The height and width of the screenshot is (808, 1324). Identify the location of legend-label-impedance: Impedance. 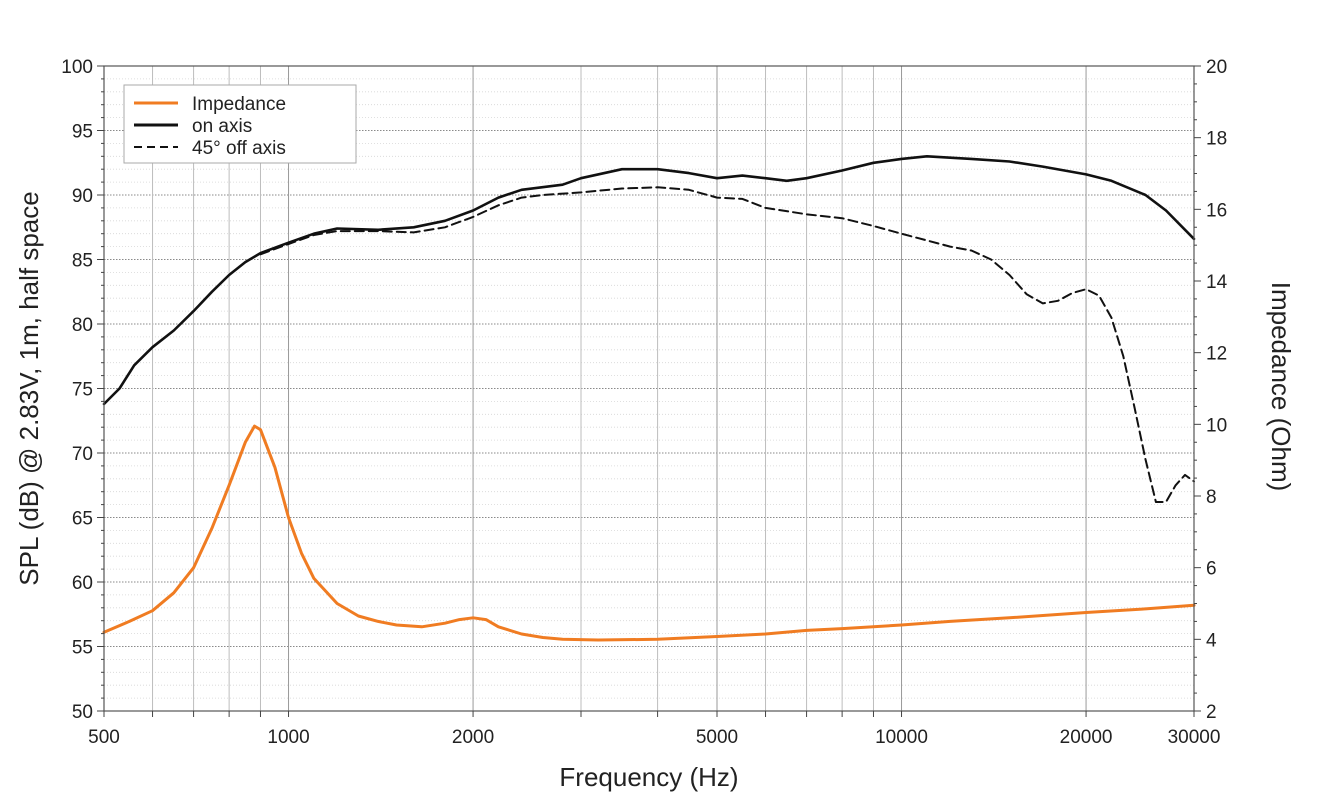
(239, 104).